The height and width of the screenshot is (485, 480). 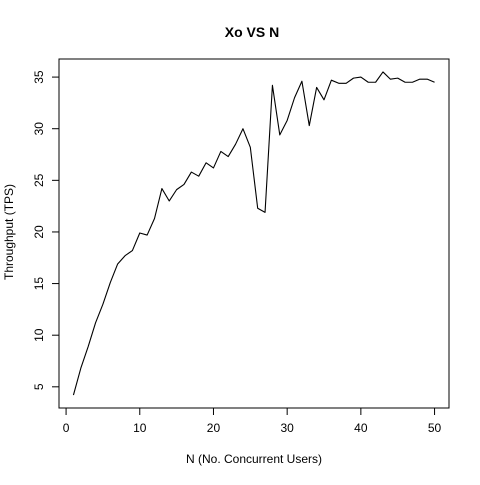 I want to click on x-tick-label: 0, so click(x=66, y=428).